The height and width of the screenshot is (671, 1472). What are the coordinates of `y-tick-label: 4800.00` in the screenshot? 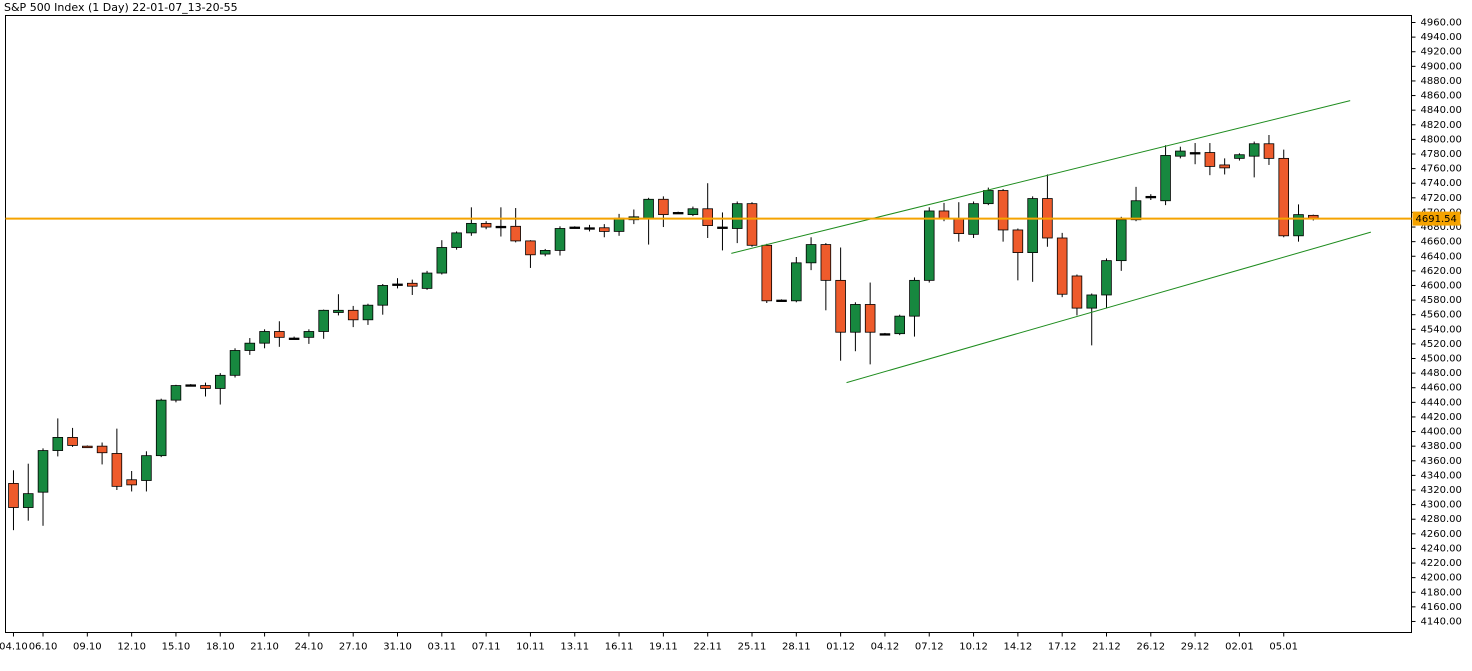 It's located at (1441, 139).